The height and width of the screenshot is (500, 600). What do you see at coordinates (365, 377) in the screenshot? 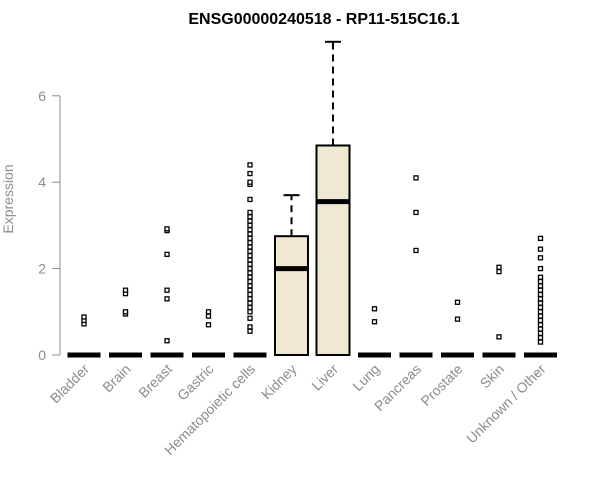
I see `x-tick-label: Lung` at bounding box center [365, 377].